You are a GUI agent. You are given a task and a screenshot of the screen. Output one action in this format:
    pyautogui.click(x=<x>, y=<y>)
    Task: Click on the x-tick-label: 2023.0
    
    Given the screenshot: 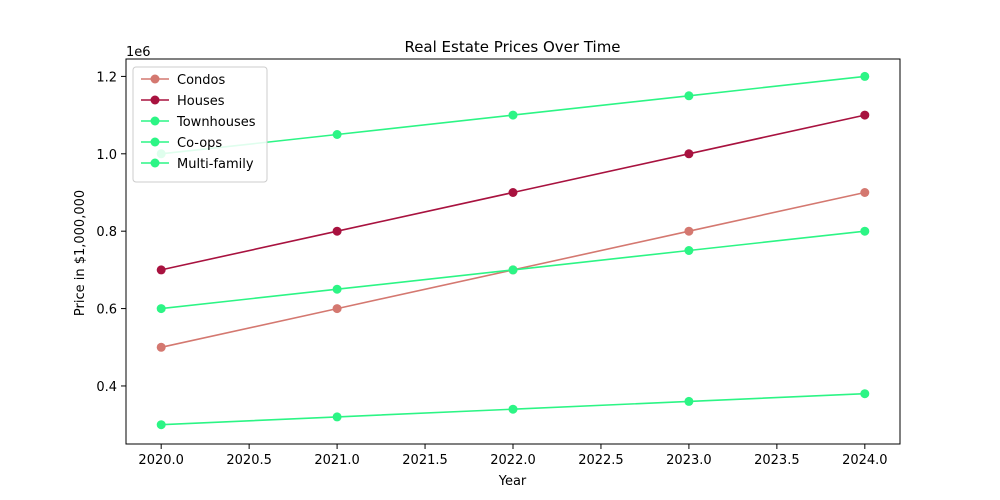 What is the action you would take?
    pyautogui.click(x=689, y=460)
    